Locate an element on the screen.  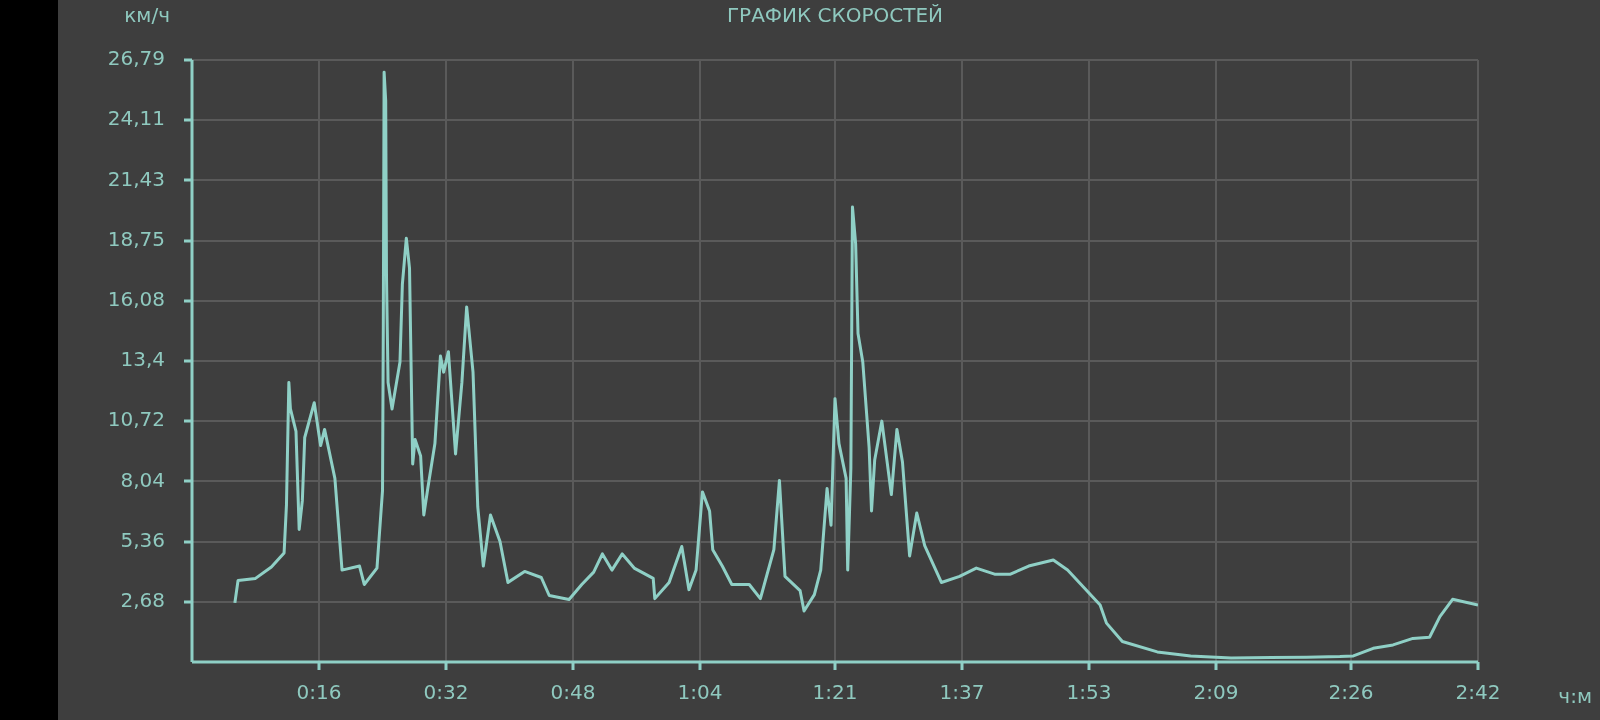
chart-title: ГРАФИК СКОРОСТЕЙ is located at coordinates (835, 15).